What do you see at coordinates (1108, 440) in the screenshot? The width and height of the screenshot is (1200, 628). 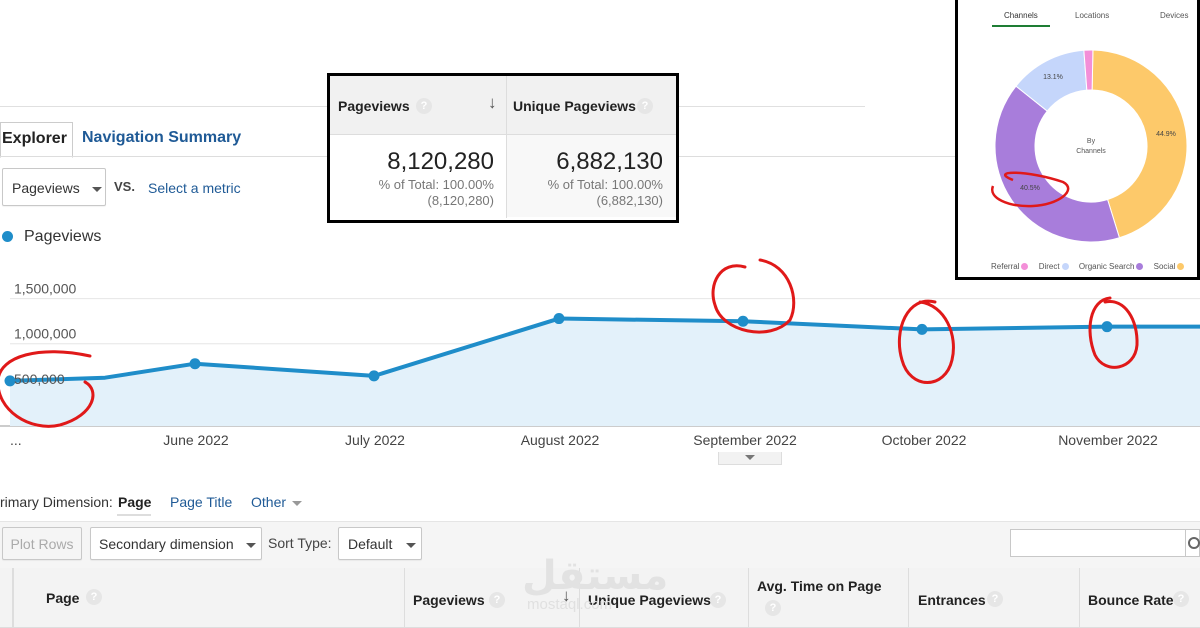 I see `x-tick-label: November 2022` at bounding box center [1108, 440].